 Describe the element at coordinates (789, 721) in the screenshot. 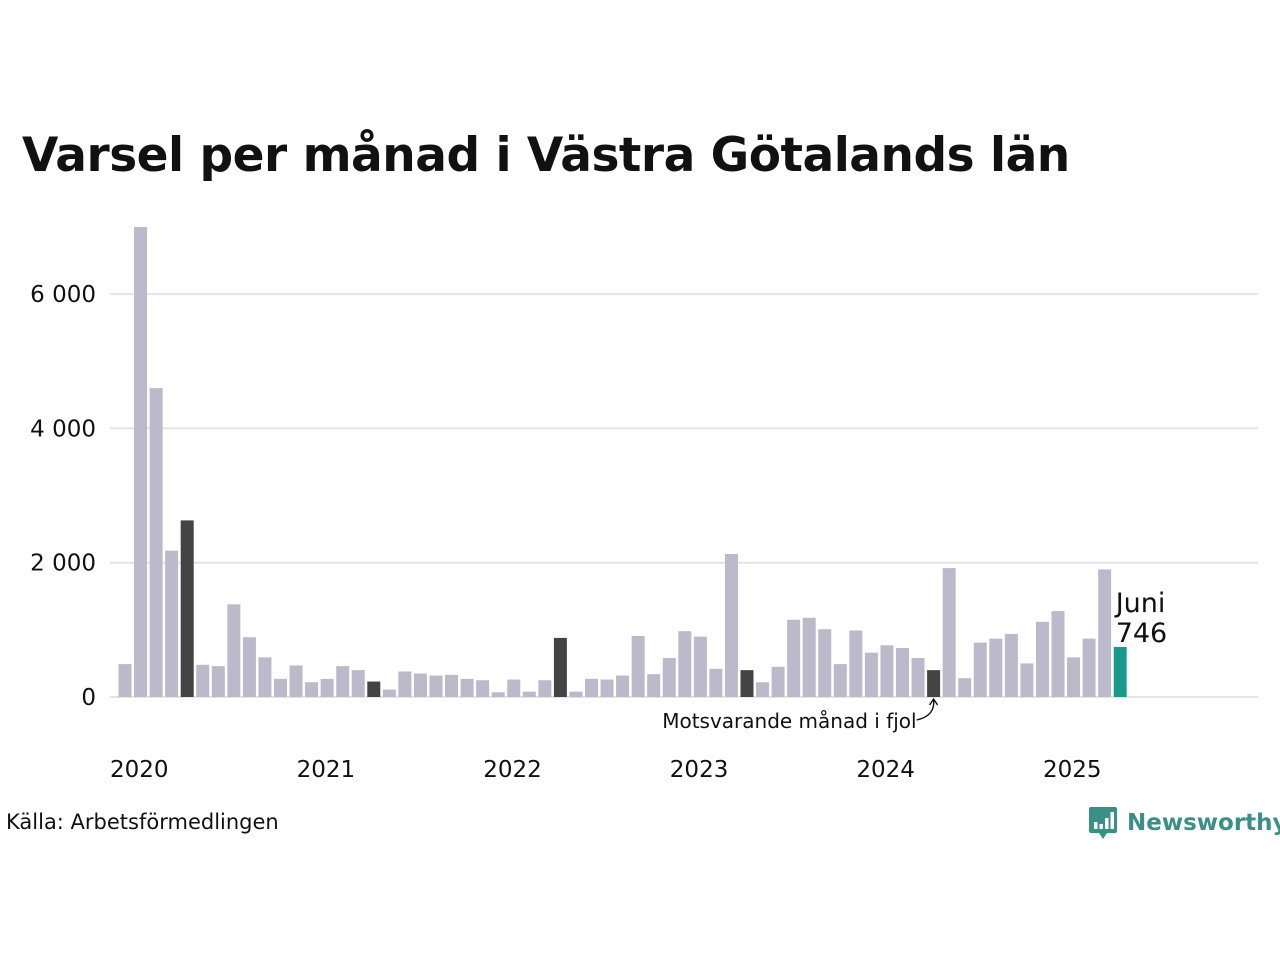

I see `same-month-annotation: Motsvarande månad i fjol` at that location.